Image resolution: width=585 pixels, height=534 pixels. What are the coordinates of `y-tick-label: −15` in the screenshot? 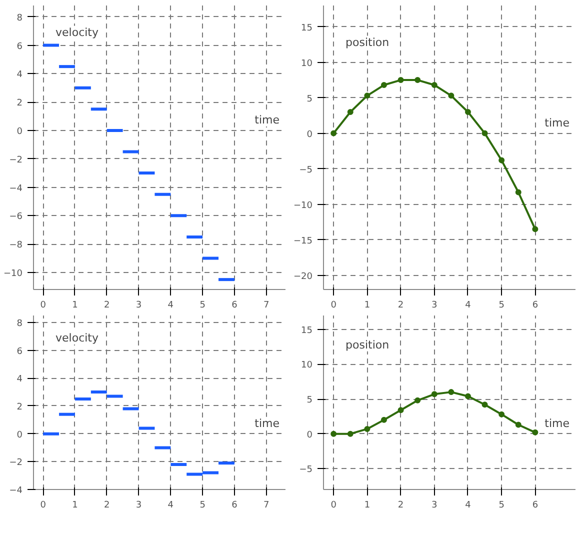 It's located at (303, 241).